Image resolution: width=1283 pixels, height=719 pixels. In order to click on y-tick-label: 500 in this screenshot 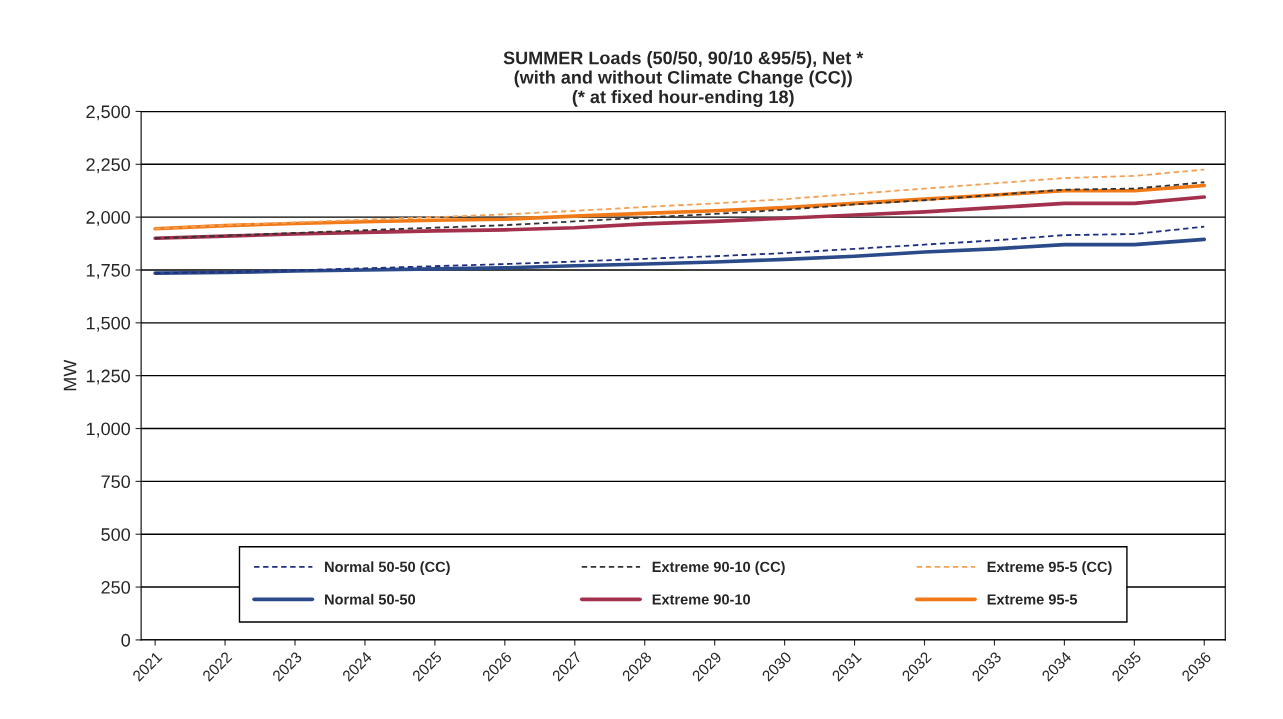, I will do `click(116, 534)`.